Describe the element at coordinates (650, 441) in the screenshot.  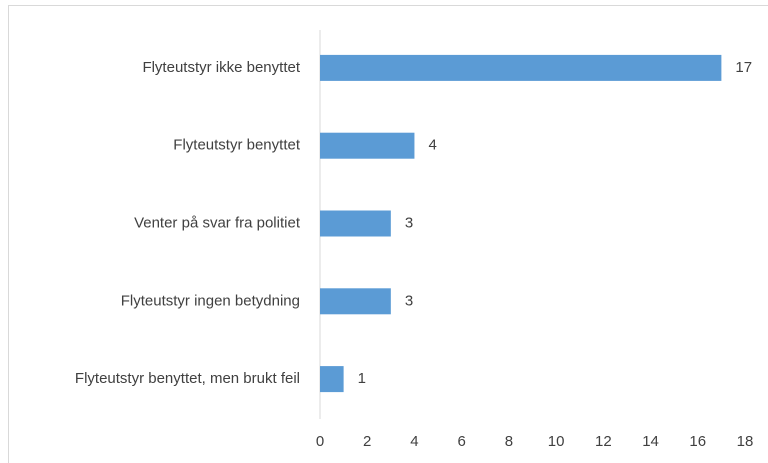
I see `x-tick-label: 14` at that location.